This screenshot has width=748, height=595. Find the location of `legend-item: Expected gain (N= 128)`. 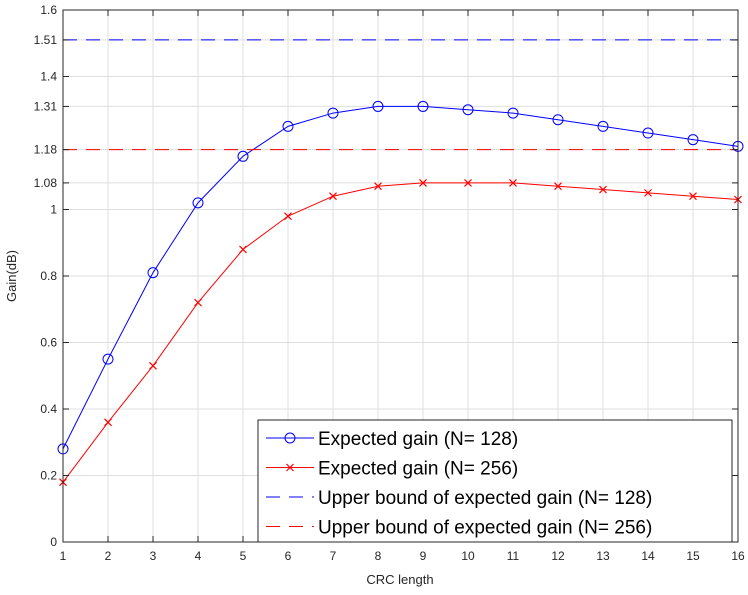

legend-item: Expected gain (N= 128) is located at coordinates (392, 439).